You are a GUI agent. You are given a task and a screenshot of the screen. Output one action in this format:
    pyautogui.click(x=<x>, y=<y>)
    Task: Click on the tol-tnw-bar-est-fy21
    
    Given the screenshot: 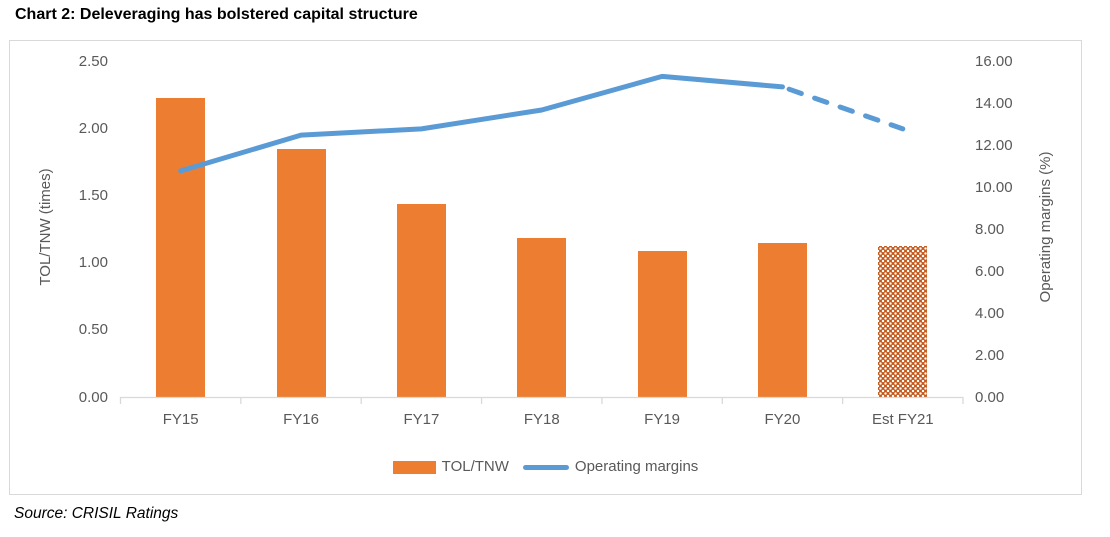 What is the action you would take?
    pyautogui.click(x=903, y=321)
    